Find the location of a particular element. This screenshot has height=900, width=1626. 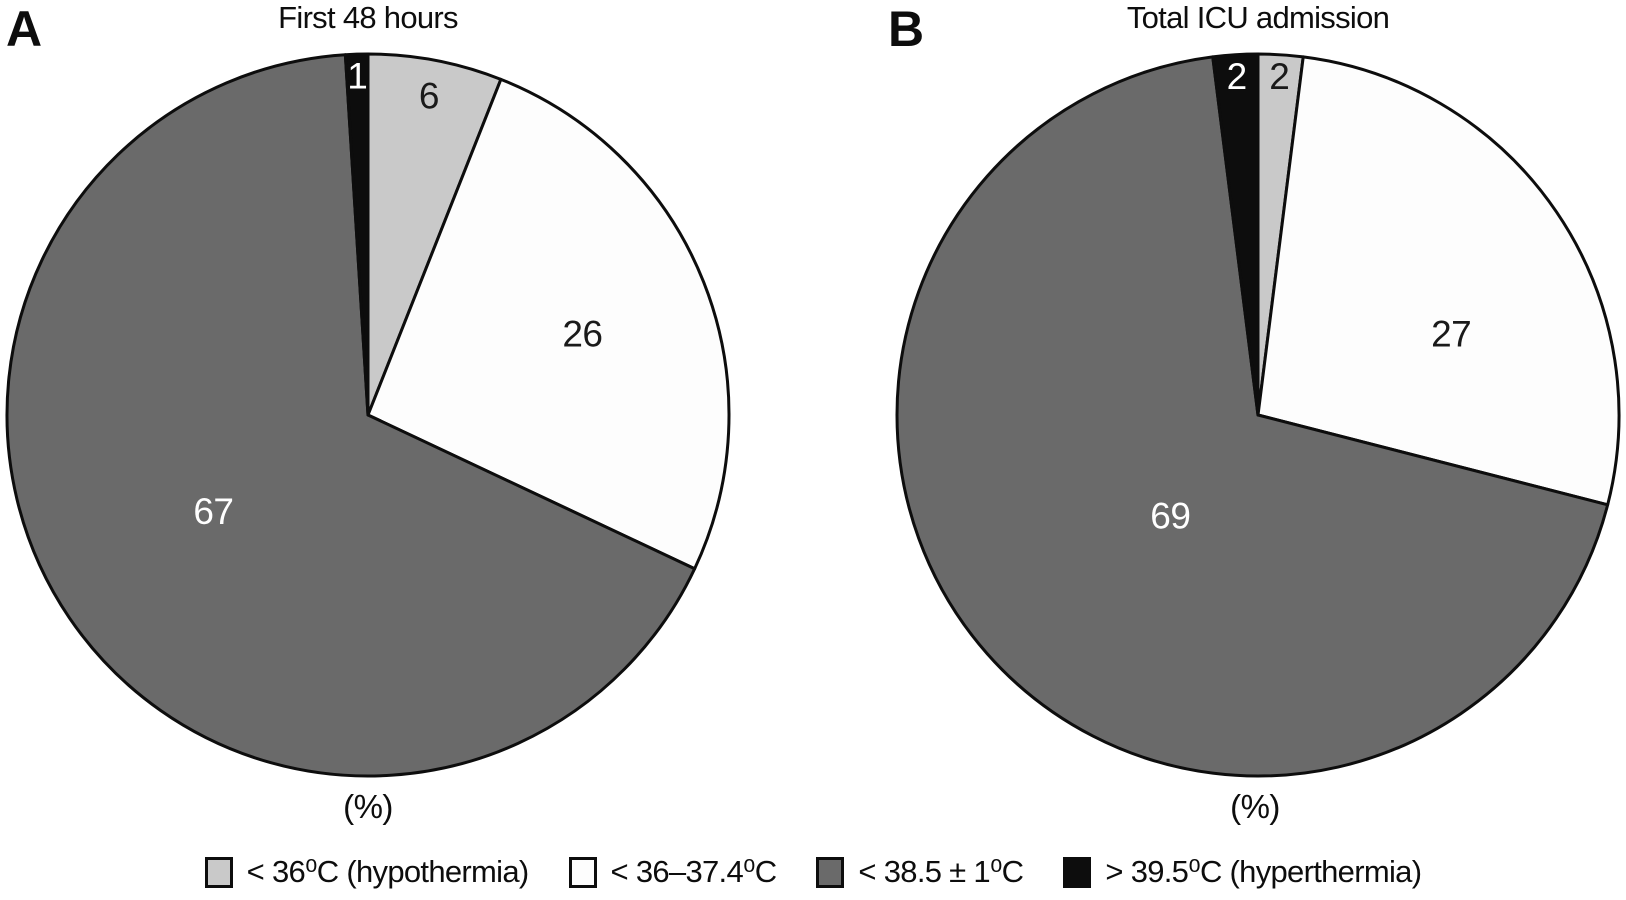

slice-value-label-b-0: 2 is located at coordinates (1279, 76).